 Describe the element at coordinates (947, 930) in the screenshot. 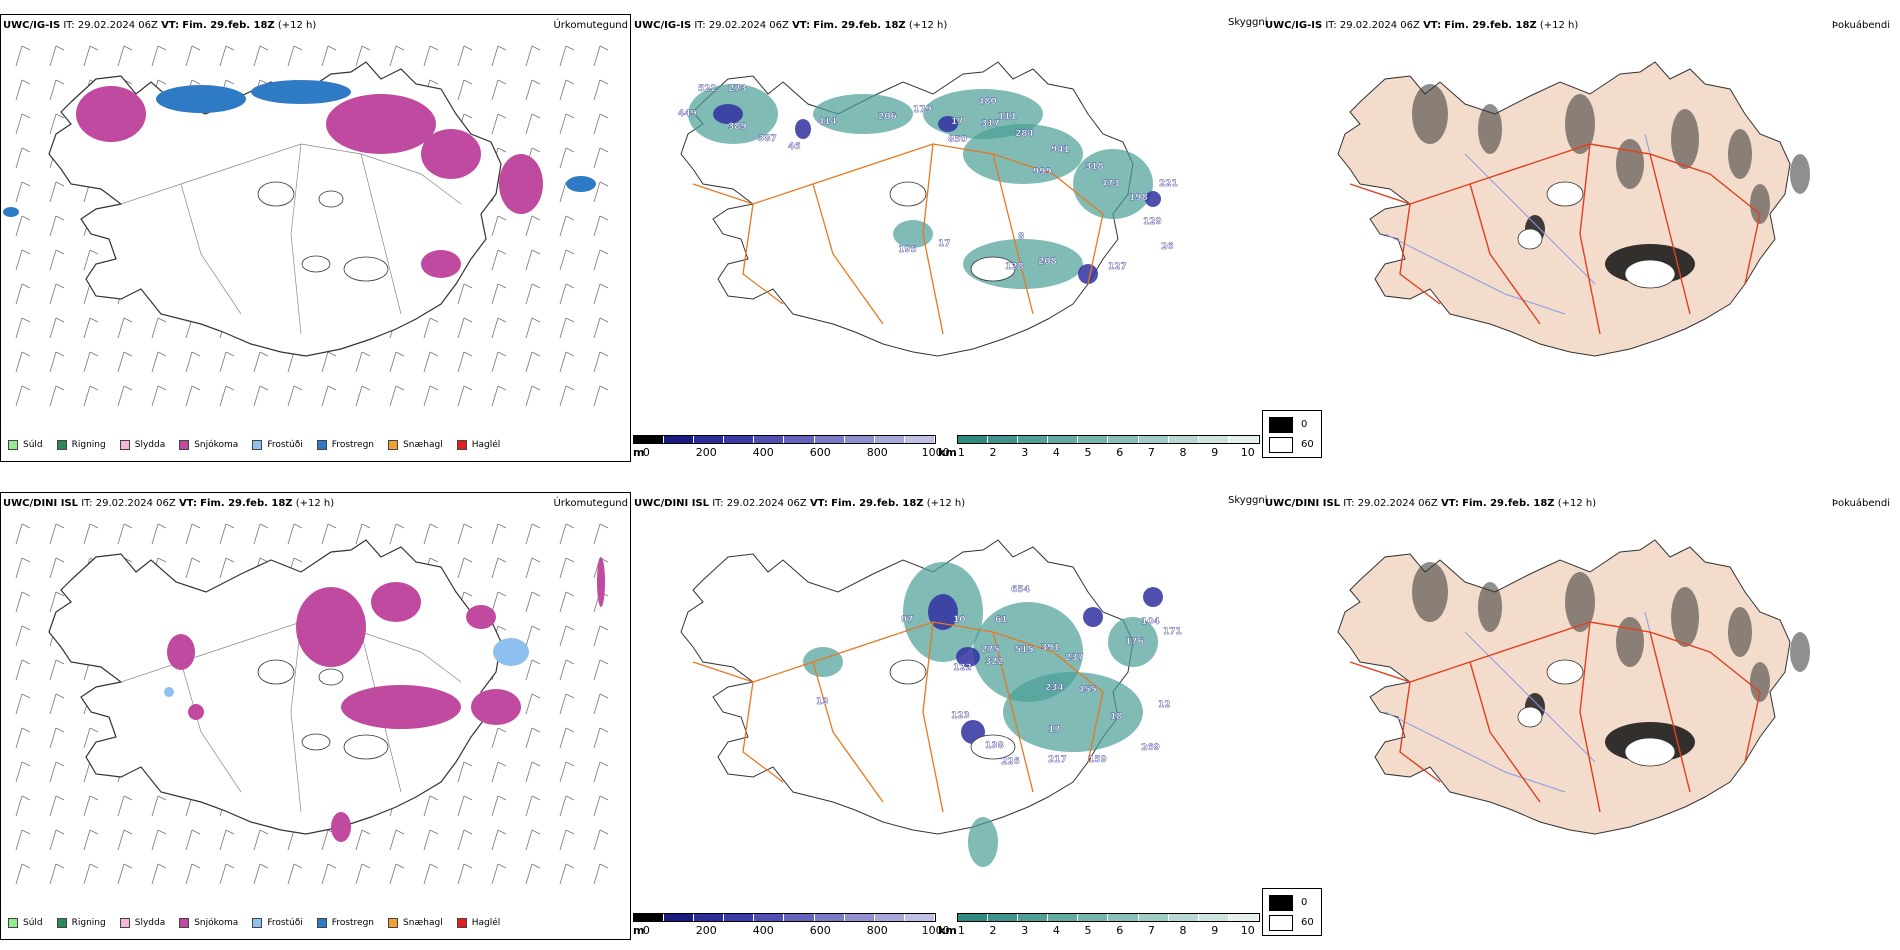

I see `visibility-unit: km` at that location.